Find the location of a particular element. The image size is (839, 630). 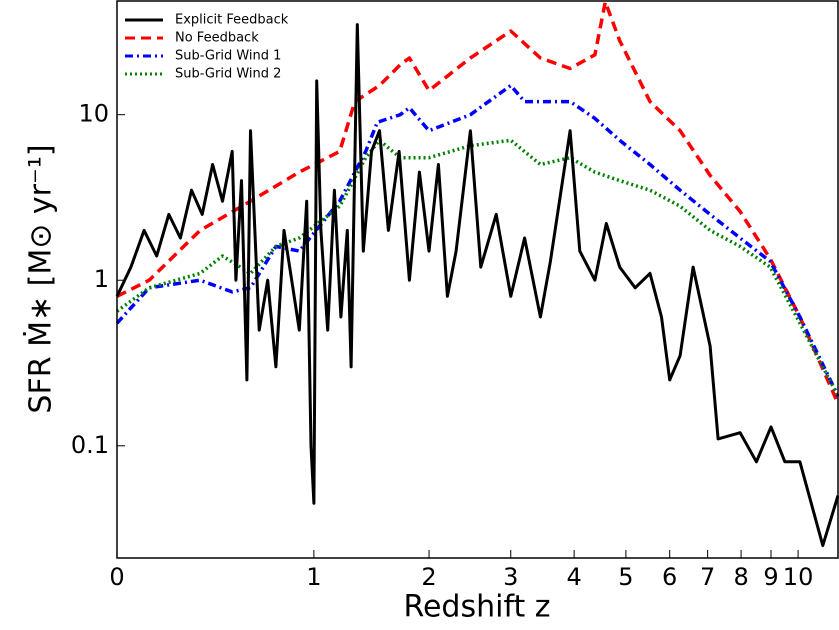

y-tick-label: 0.1 is located at coordinates (90, 445).